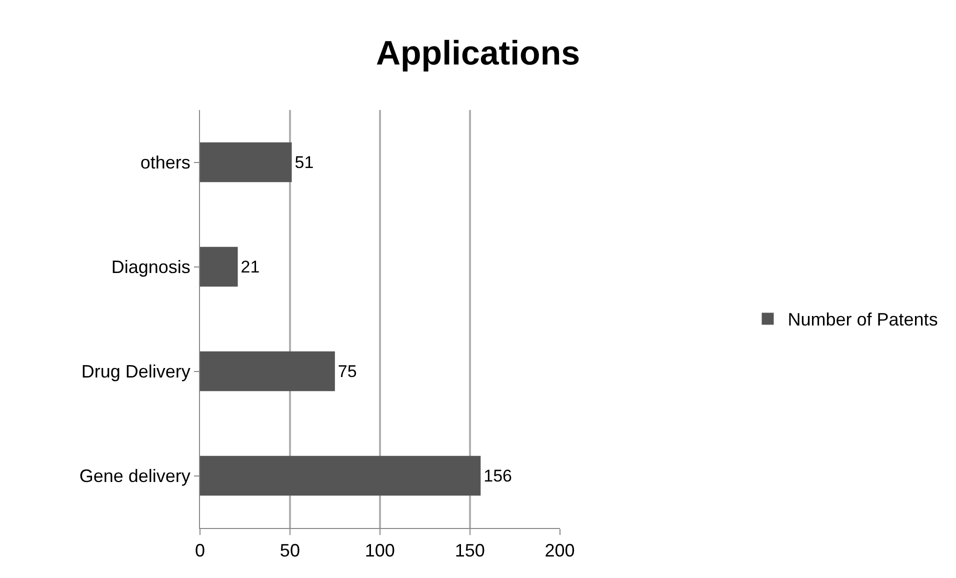 The height and width of the screenshot is (578, 956). What do you see at coordinates (200, 550) in the screenshot?
I see `x-tick-label: 0` at bounding box center [200, 550].